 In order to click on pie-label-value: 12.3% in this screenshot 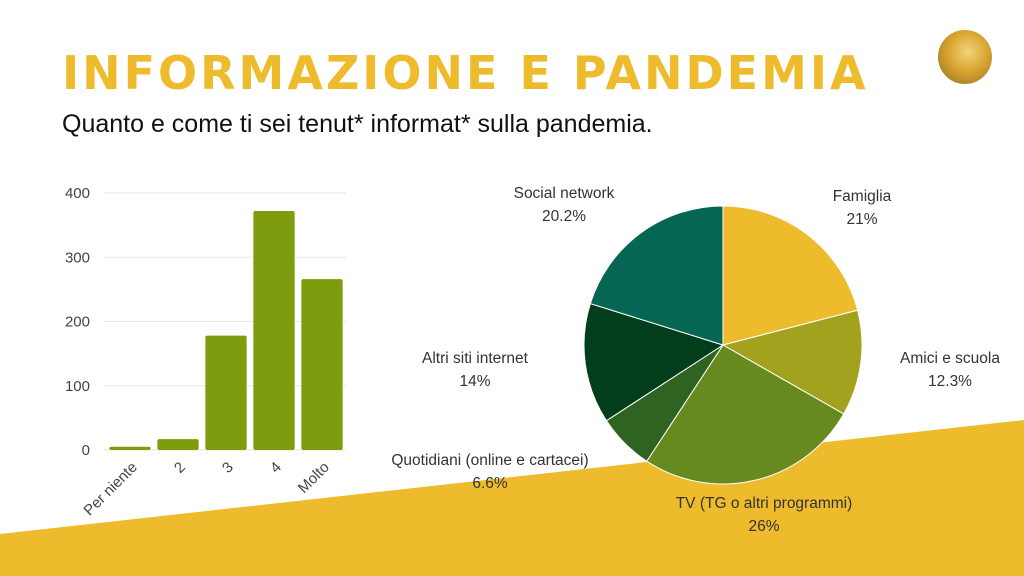, I will do `click(950, 381)`.